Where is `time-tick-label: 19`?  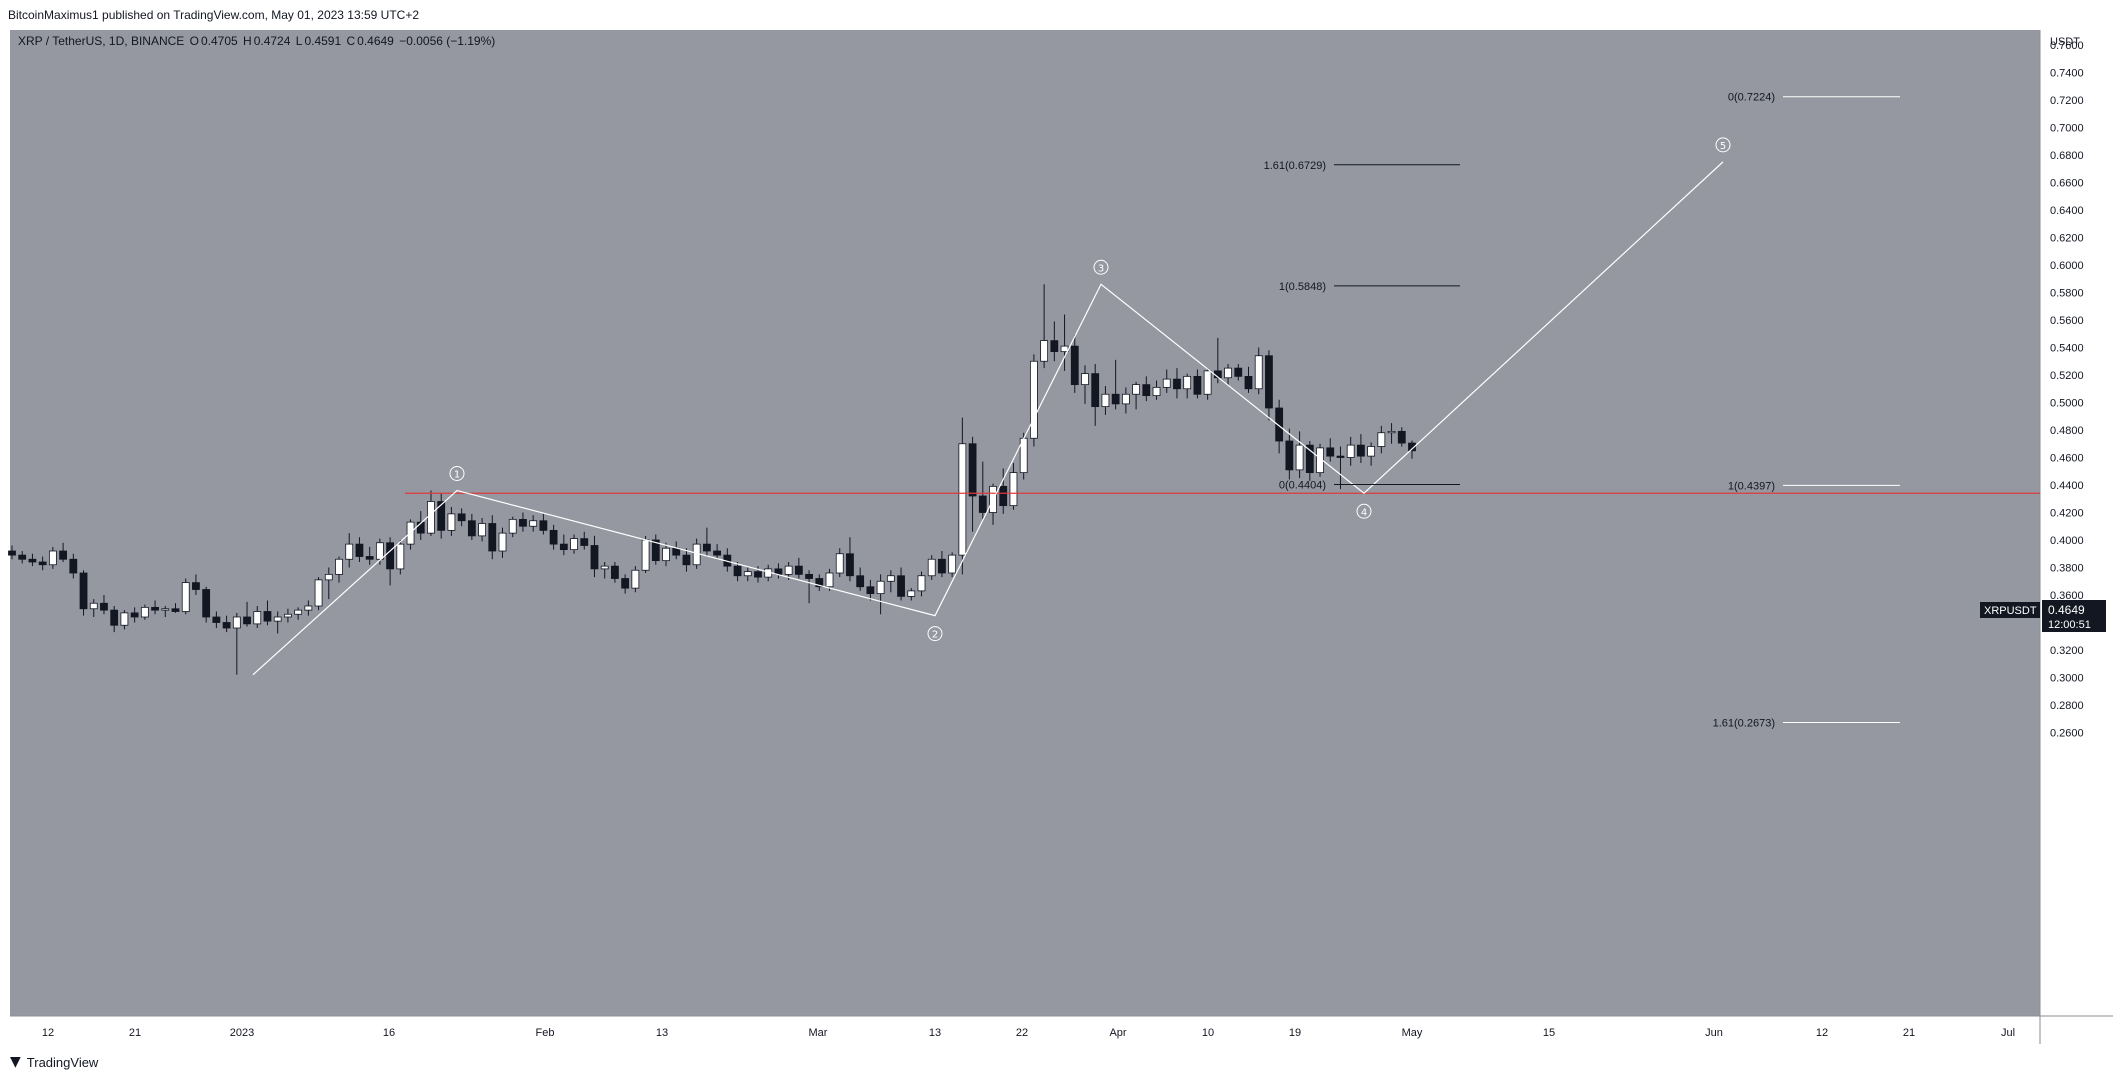
time-tick-label: 19 is located at coordinates (1295, 1033).